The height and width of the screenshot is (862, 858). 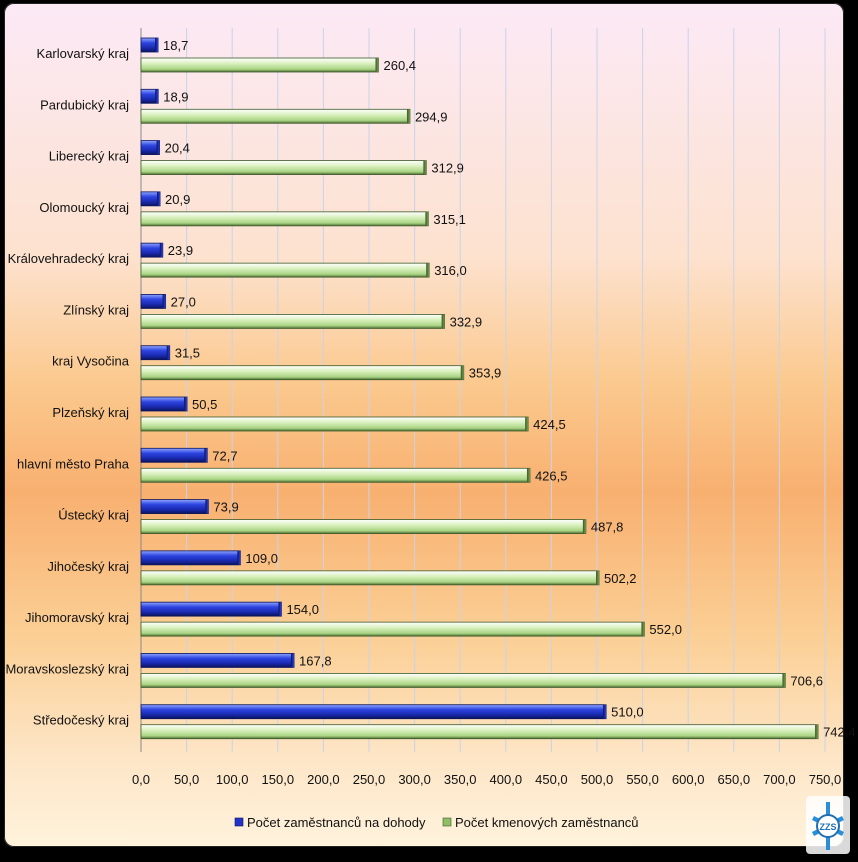 What do you see at coordinates (431, 116) in the screenshot?
I see `data-label-kmenovi: 294,9` at bounding box center [431, 116].